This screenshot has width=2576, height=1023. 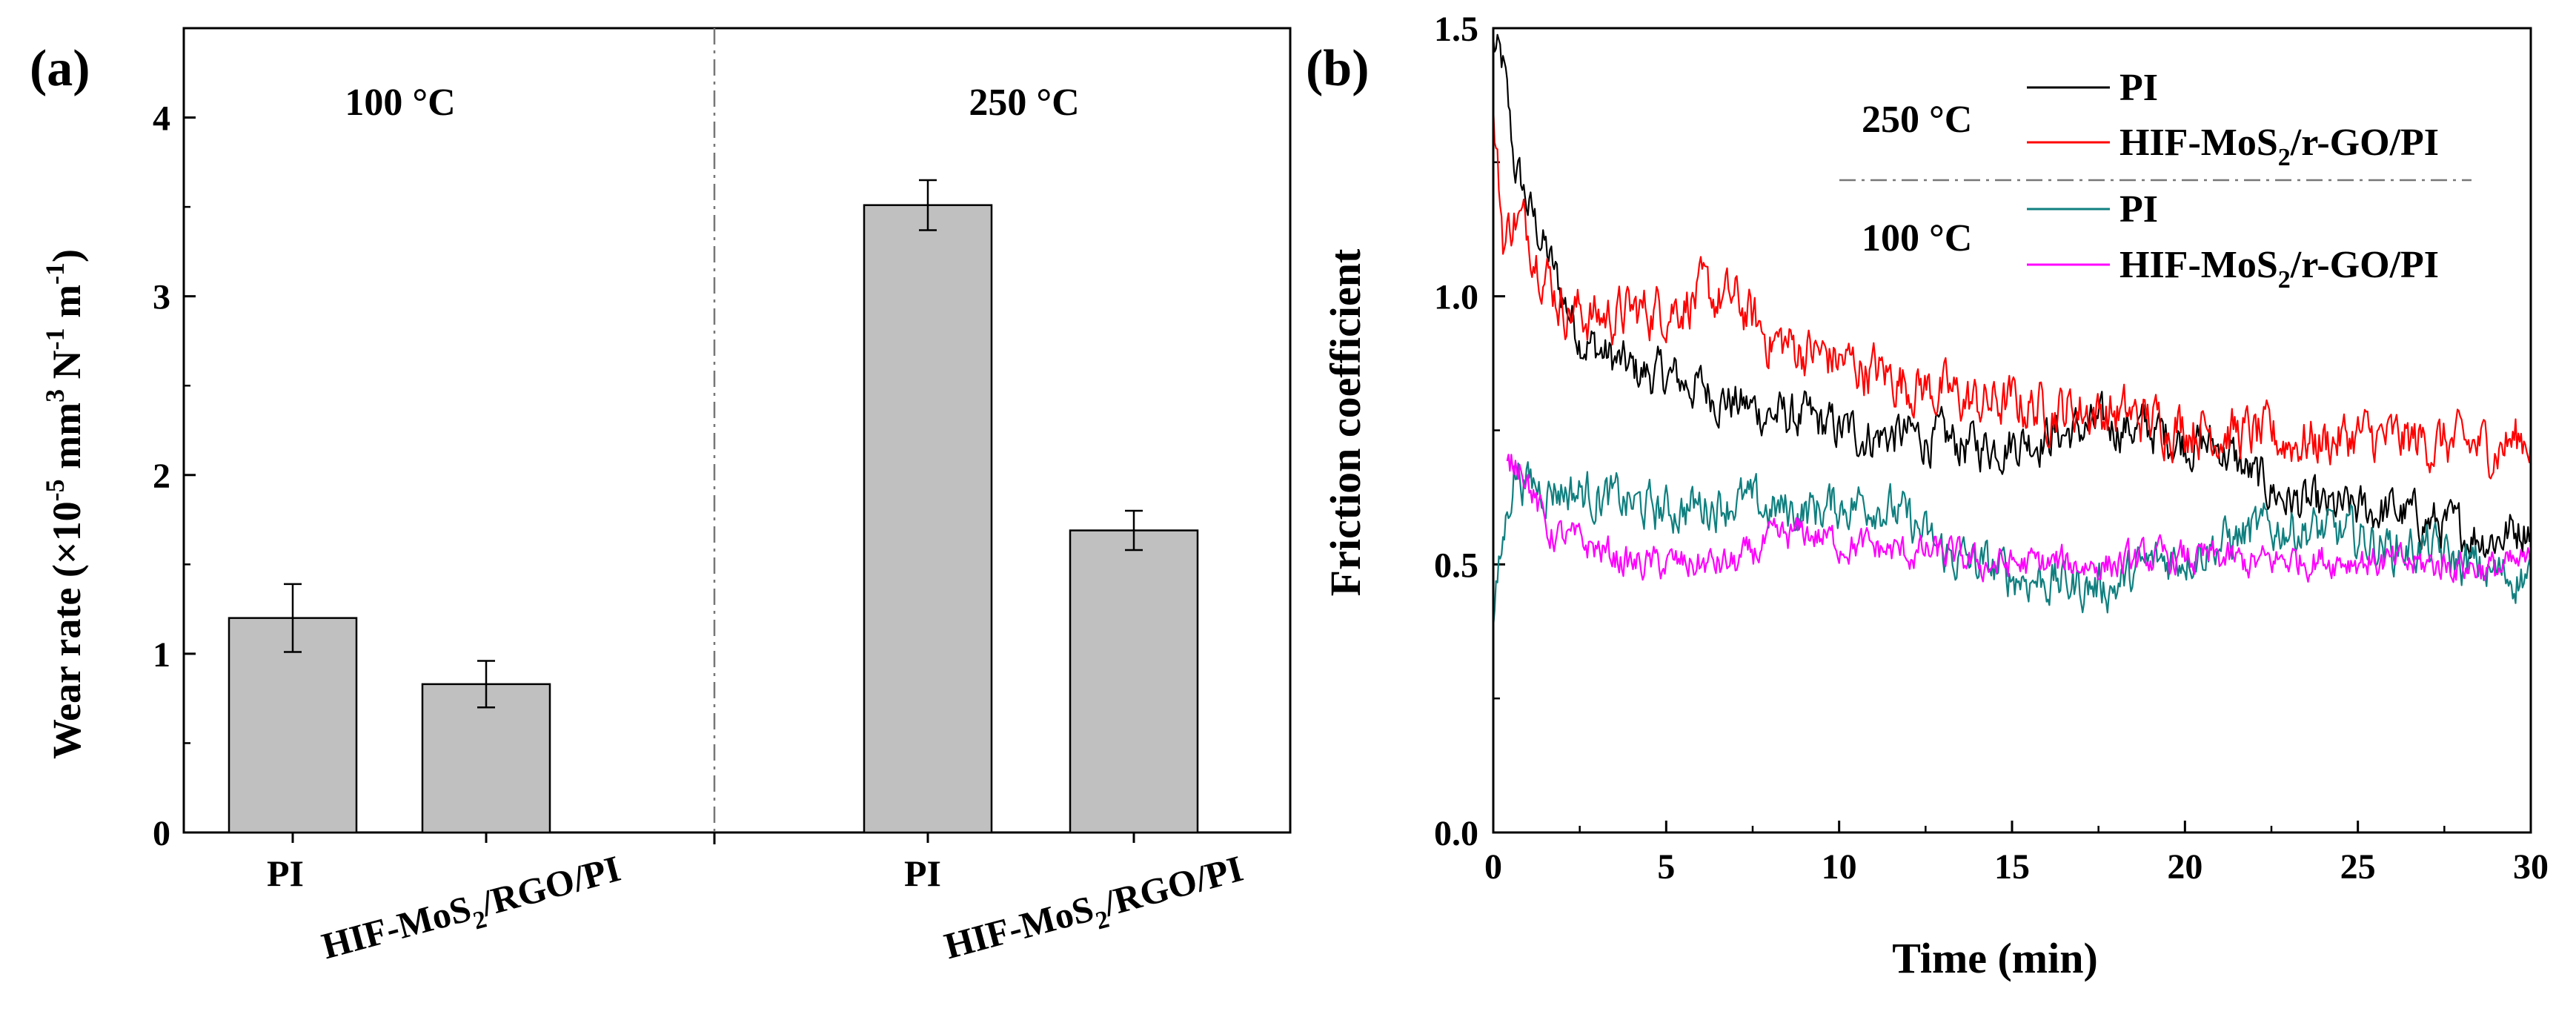 I want to click on x-tick-label: 20, so click(x=2184, y=867).